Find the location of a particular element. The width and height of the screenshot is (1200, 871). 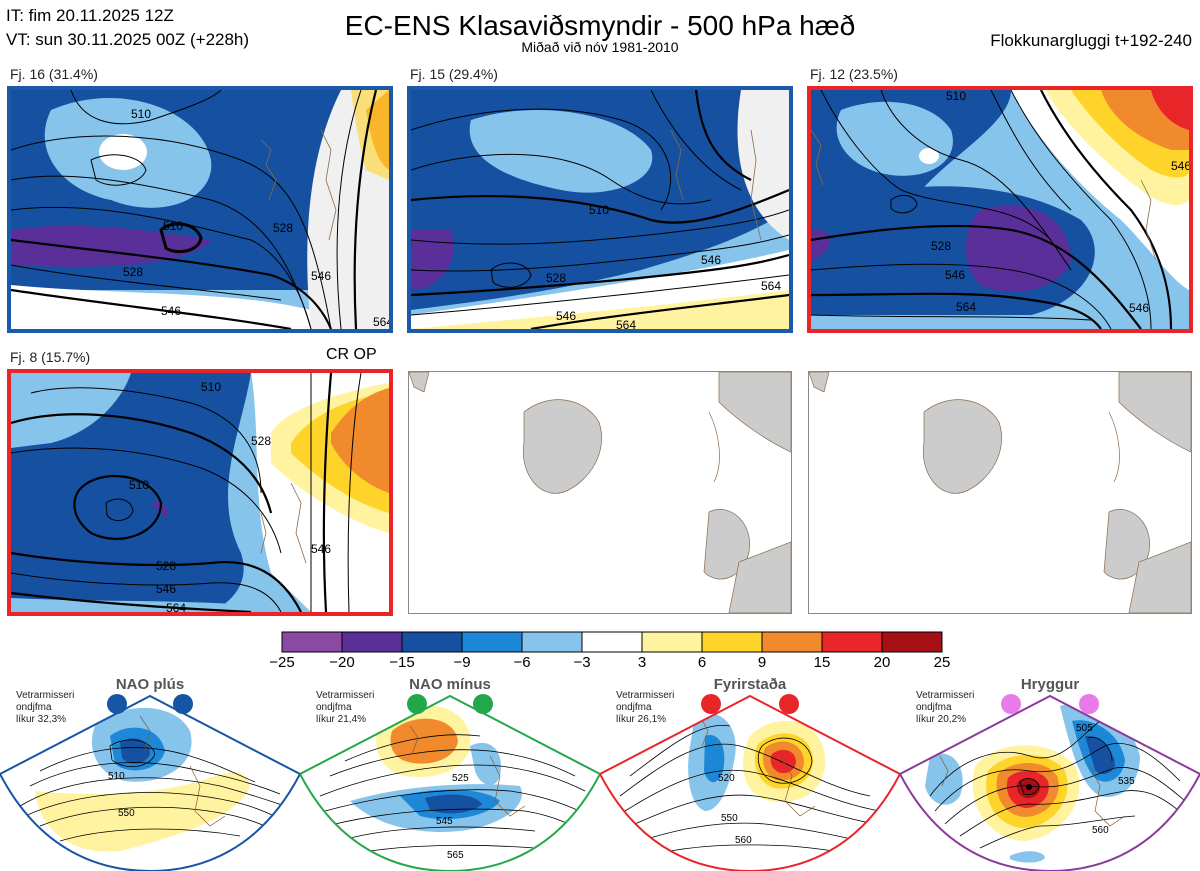

colorbar-tick-label: 20 is located at coordinates (882, 662).